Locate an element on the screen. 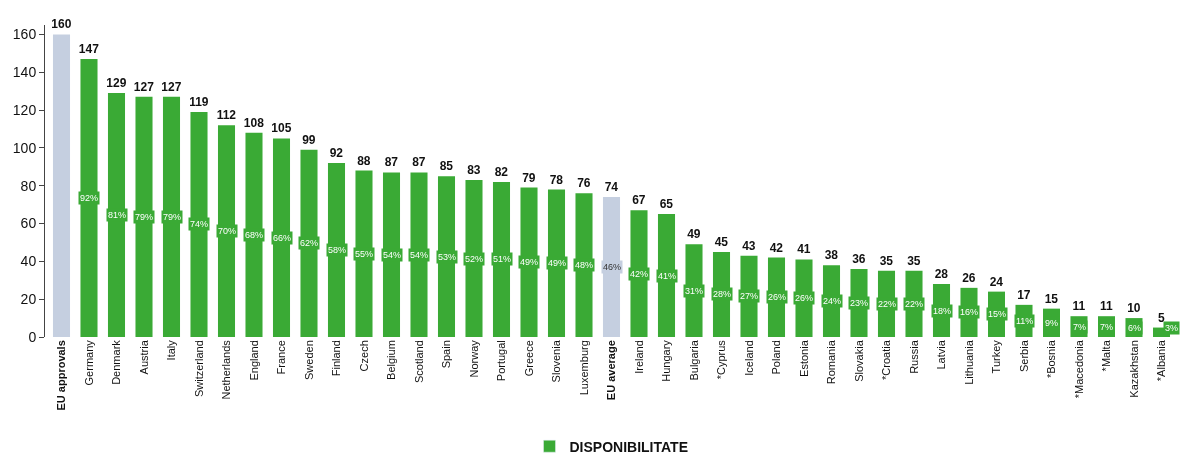 Image resolution: width=1203 pixels, height=473 pixels. data-label: 49 is located at coordinates (694, 234).